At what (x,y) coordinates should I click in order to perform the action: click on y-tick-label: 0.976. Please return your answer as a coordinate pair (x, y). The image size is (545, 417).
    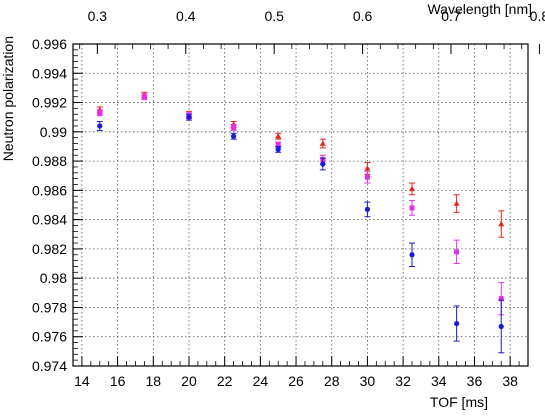
    Looking at the image, I should click on (49, 337).